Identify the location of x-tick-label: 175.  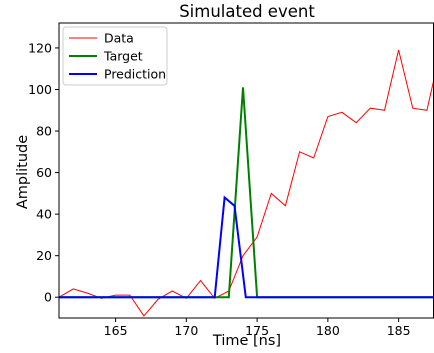
(257, 330).